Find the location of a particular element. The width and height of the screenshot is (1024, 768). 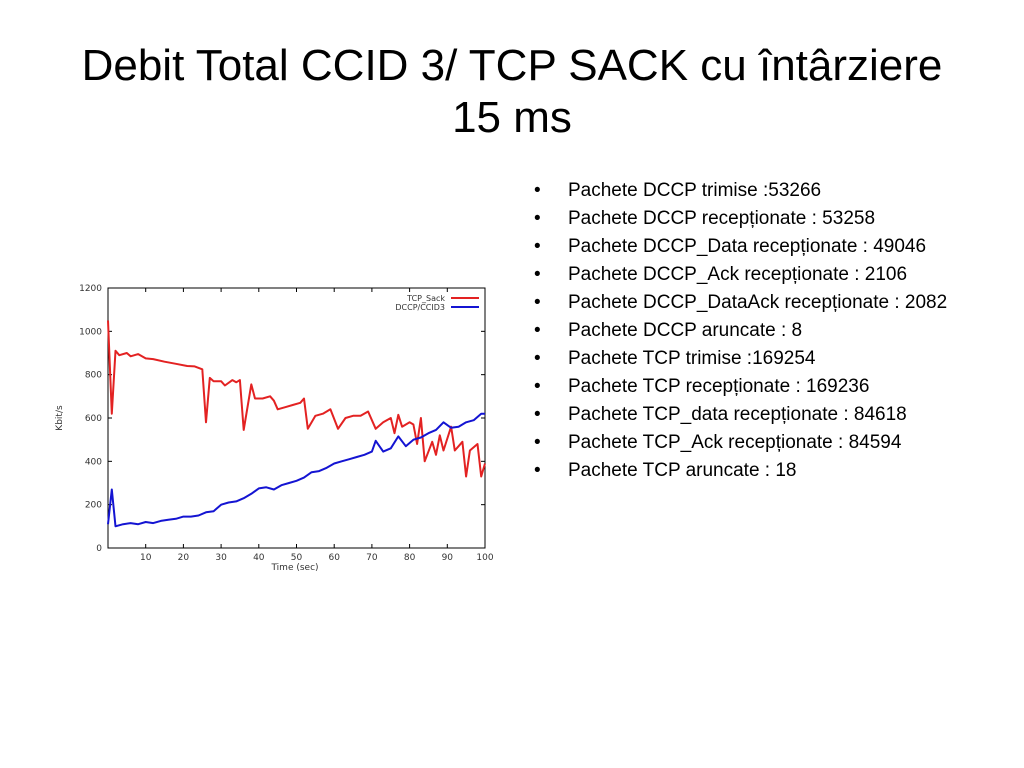

x-tick-label: 90 is located at coordinates (448, 558).